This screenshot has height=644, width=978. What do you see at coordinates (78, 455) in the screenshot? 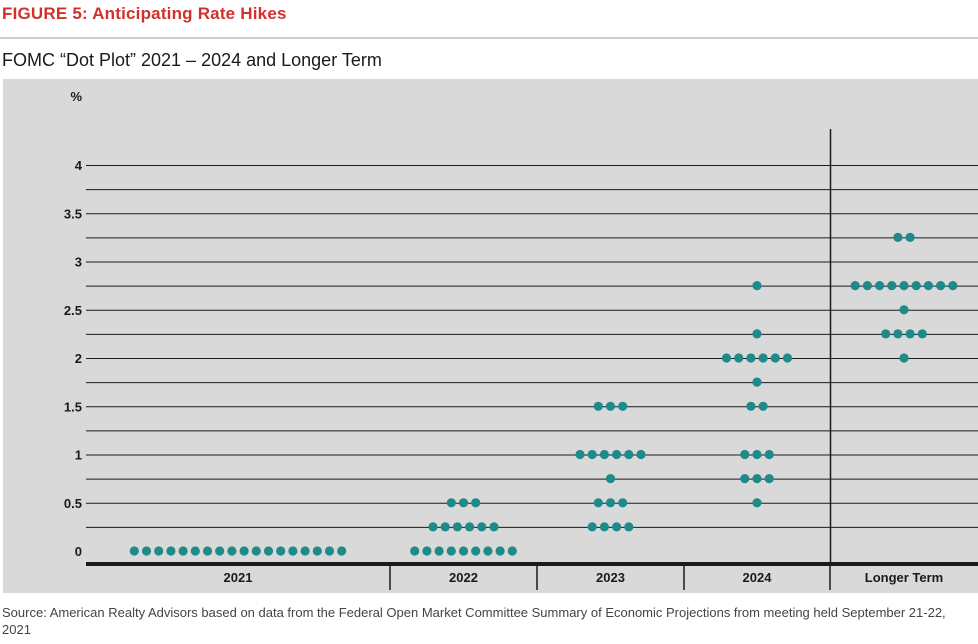
I see `y-tick-label: 1` at bounding box center [78, 455].